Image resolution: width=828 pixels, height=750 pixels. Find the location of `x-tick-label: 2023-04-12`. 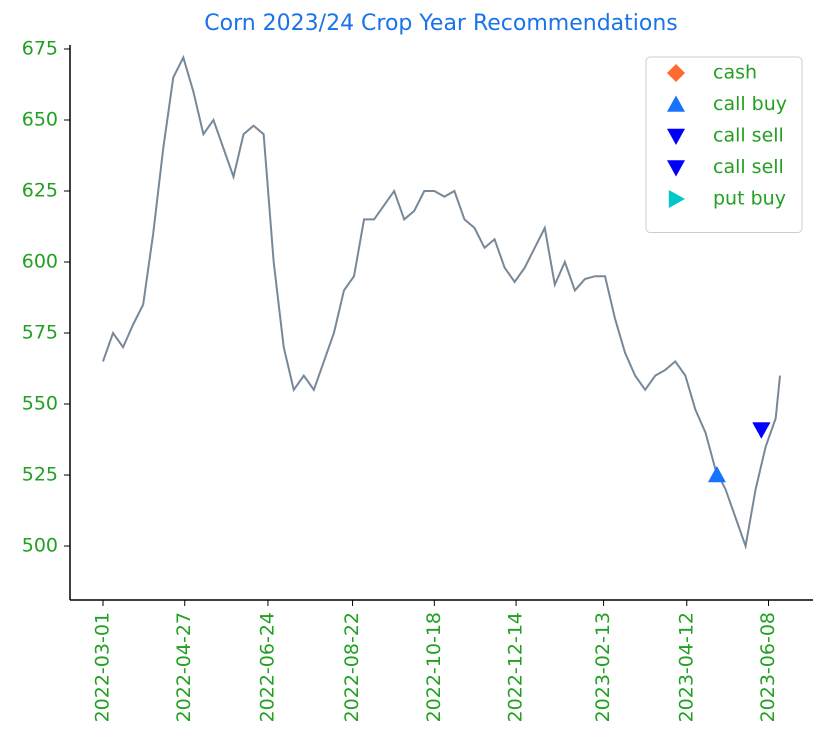

x-tick-label: 2023-04-12 is located at coordinates (686, 667).